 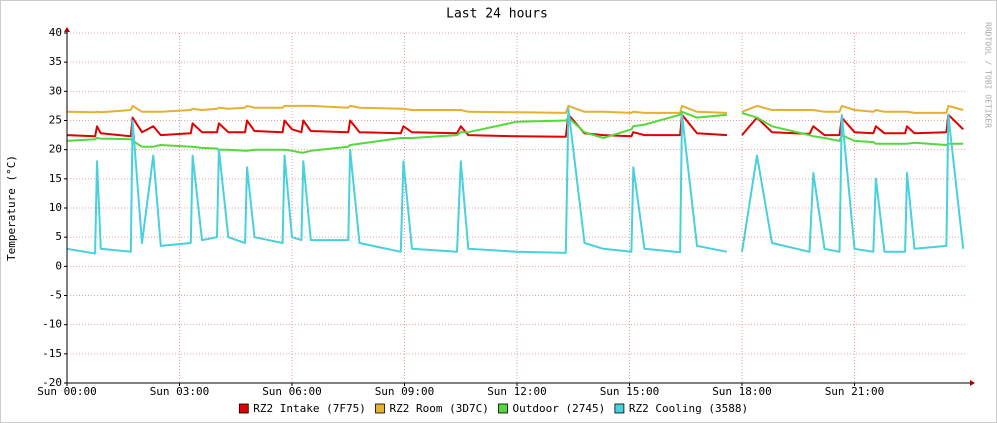 I want to click on y-tick-label: -15, so click(x=52, y=353).